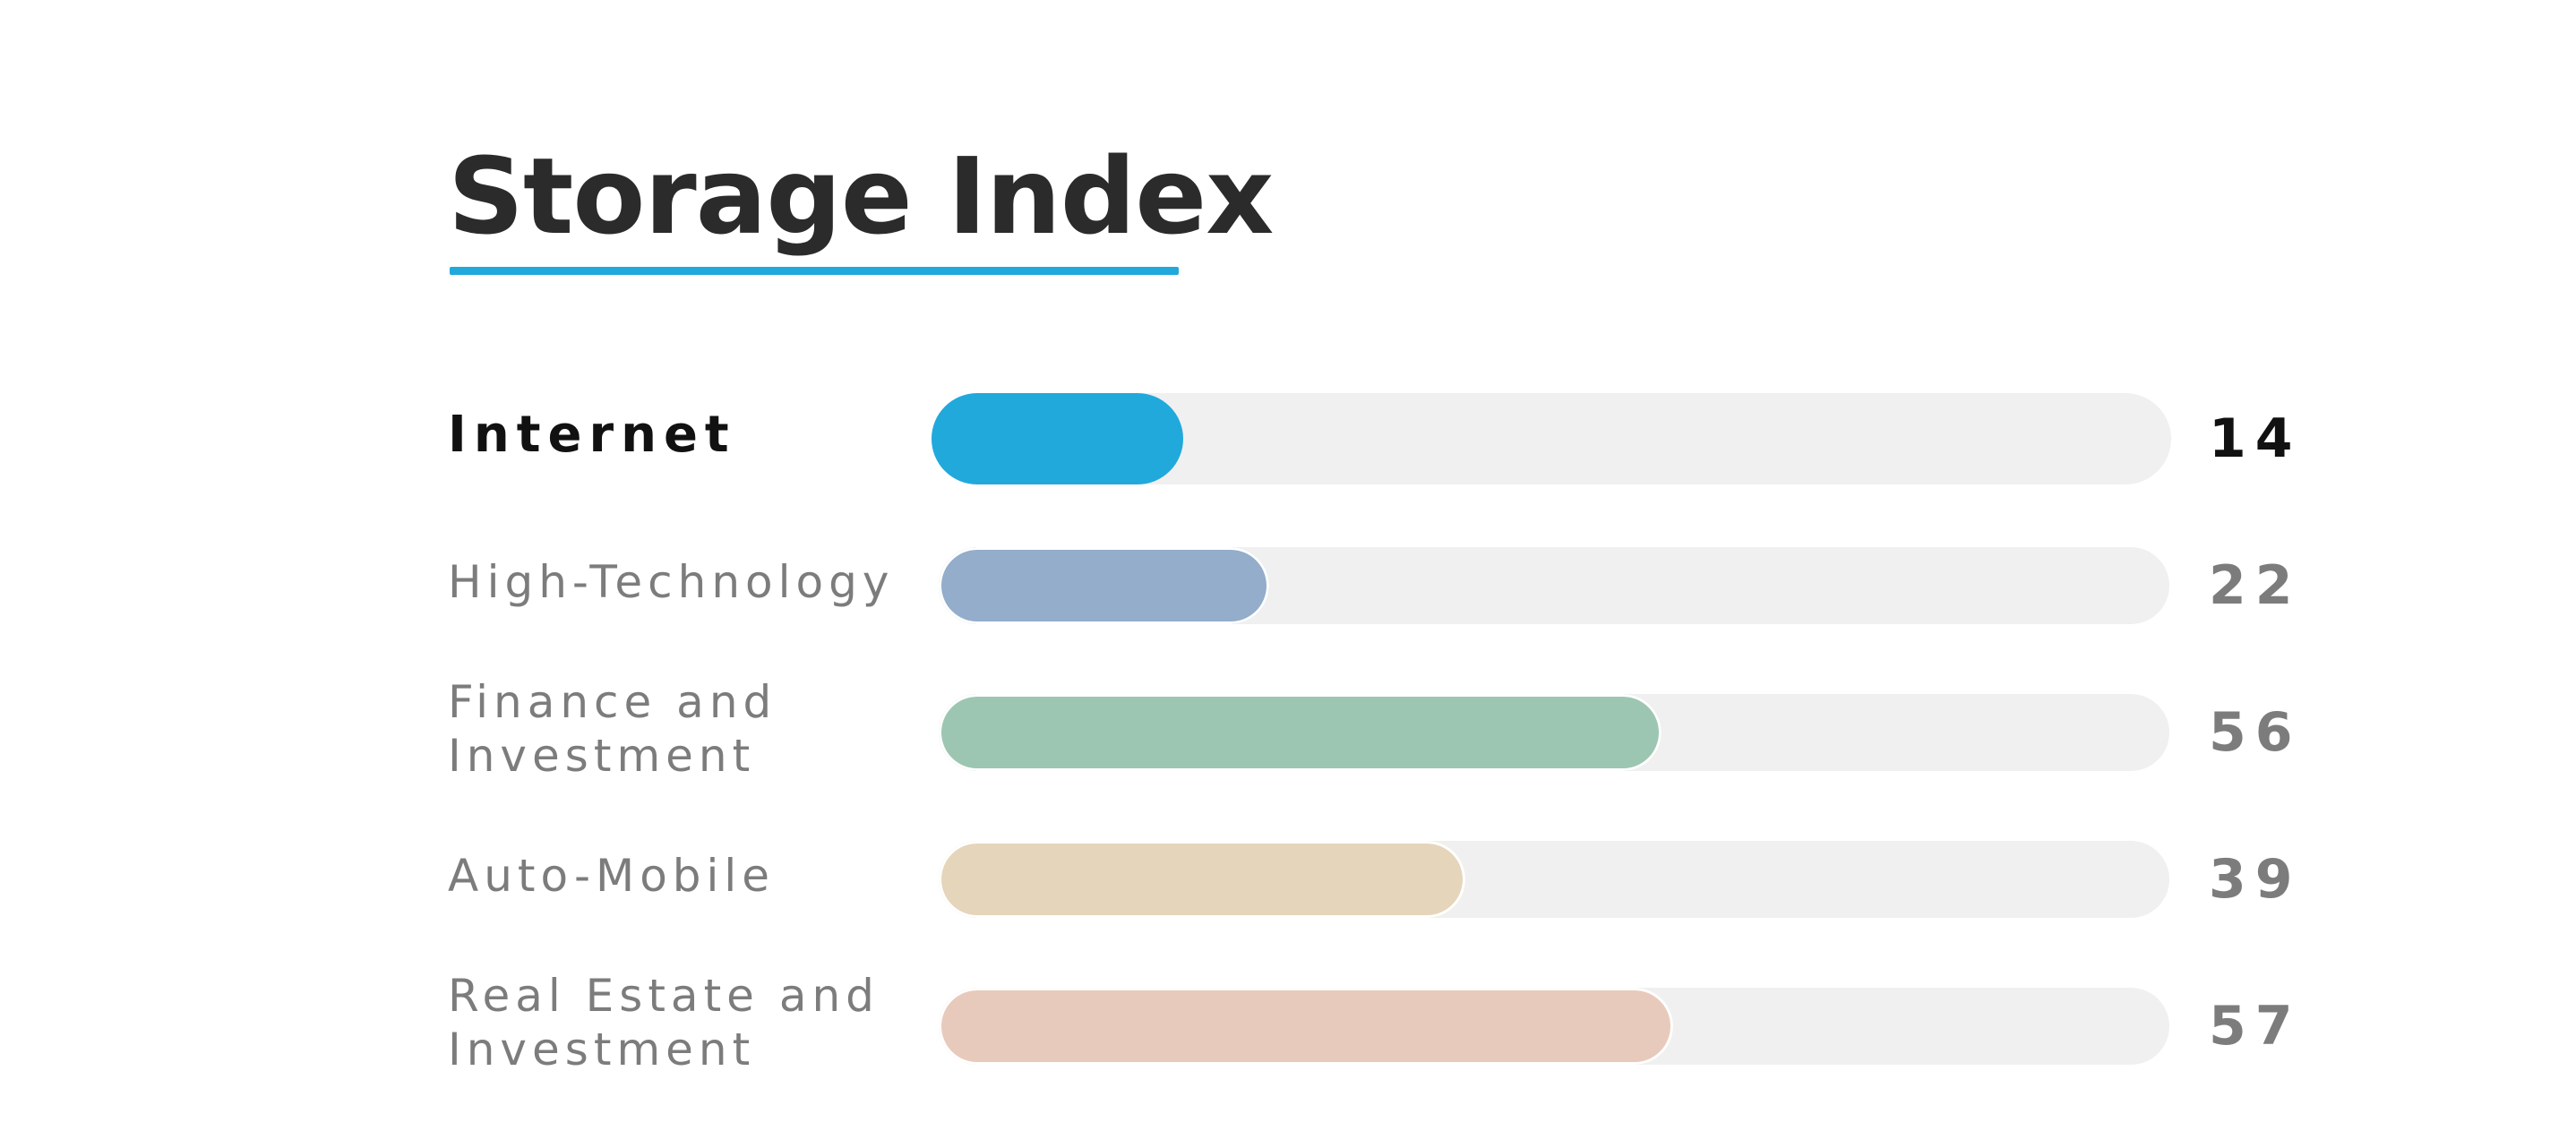 The height and width of the screenshot is (1148, 2576). I want to click on category-label: Finance and Investment, so click(612, 729).